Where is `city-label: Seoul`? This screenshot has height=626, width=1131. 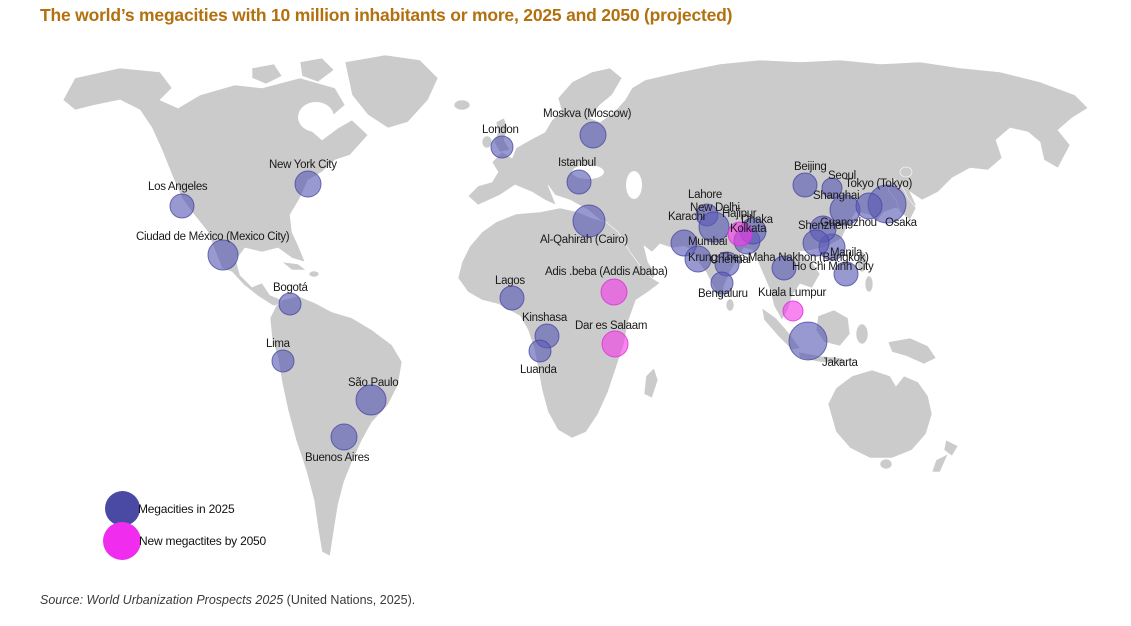 city-label: Seoul is located at coordinates (842, 176).